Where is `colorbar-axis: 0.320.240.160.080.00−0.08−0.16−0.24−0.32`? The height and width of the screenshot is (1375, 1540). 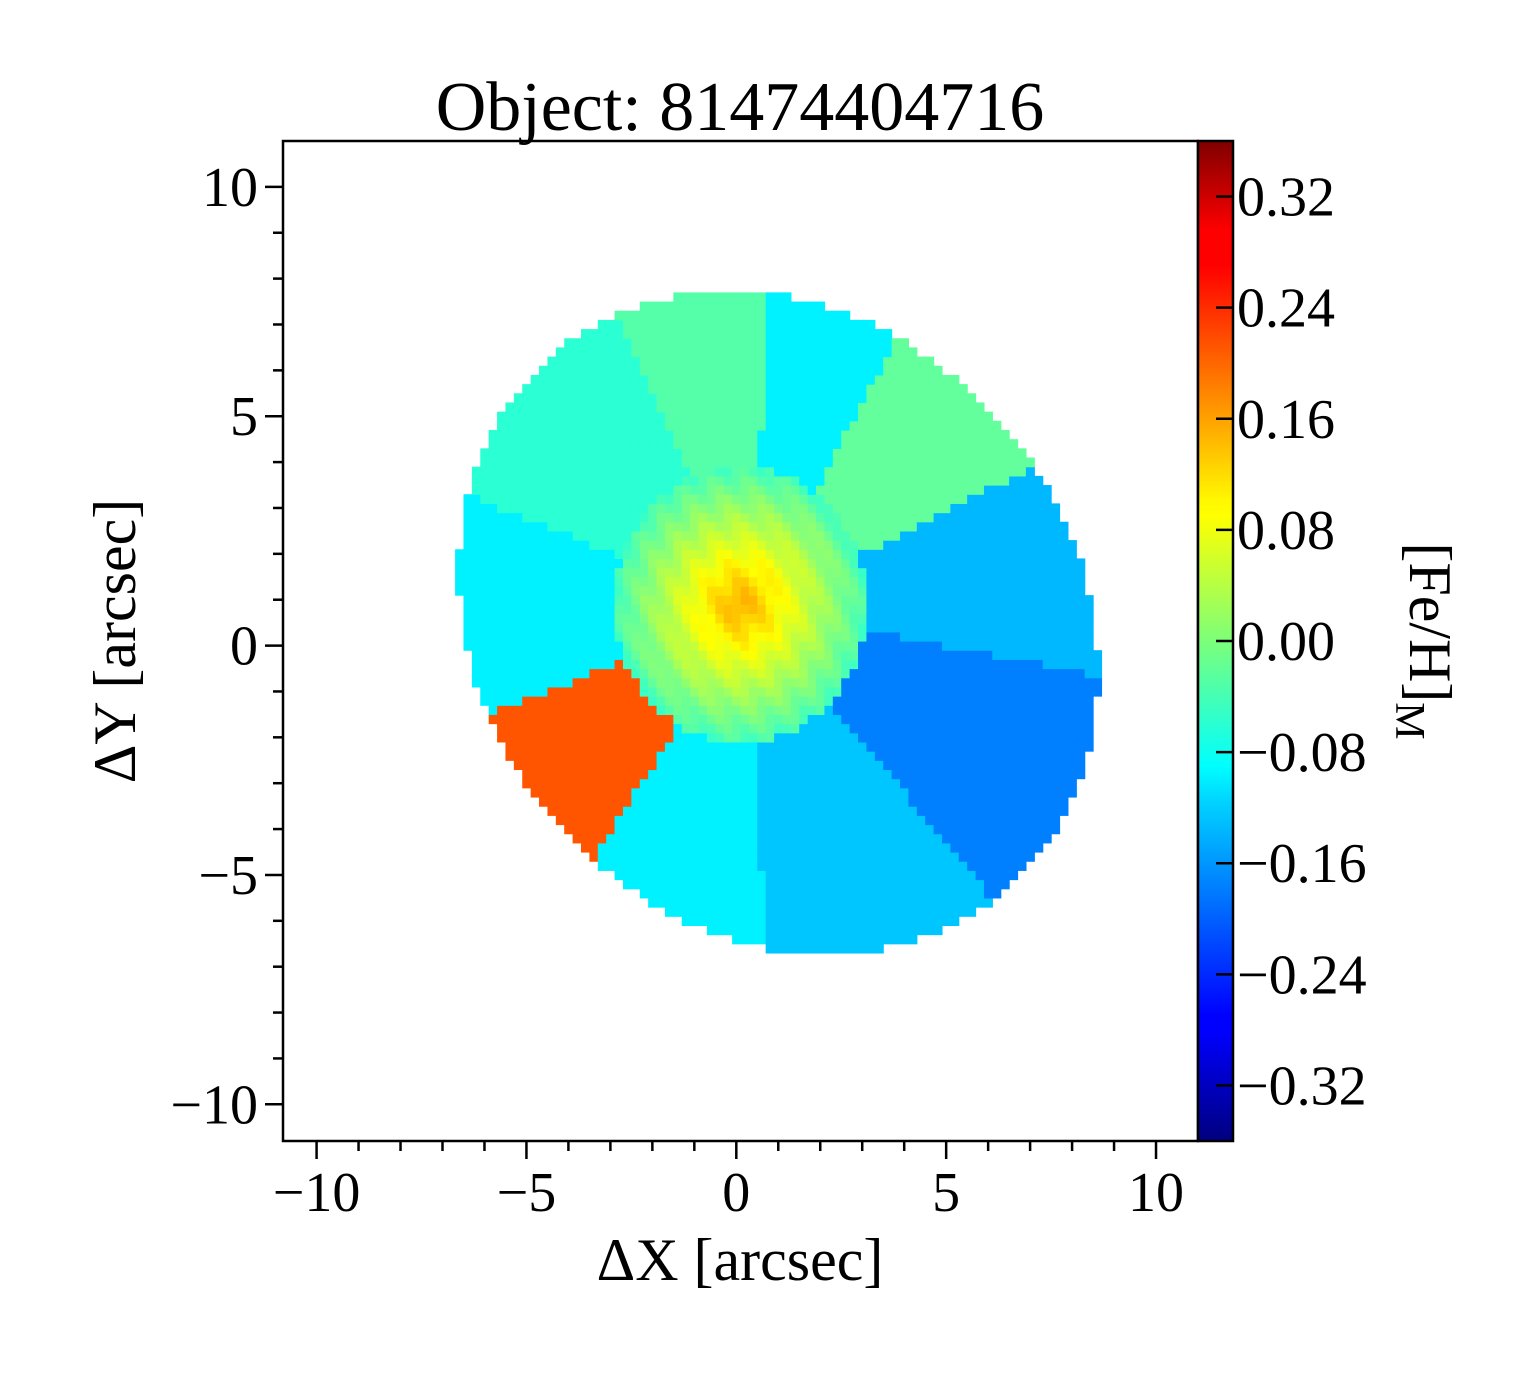
colorbar-axis: 0.320.240.160.080.00−0.08−0.16−0.24−0.32 is located at coordinates (1291, 642).